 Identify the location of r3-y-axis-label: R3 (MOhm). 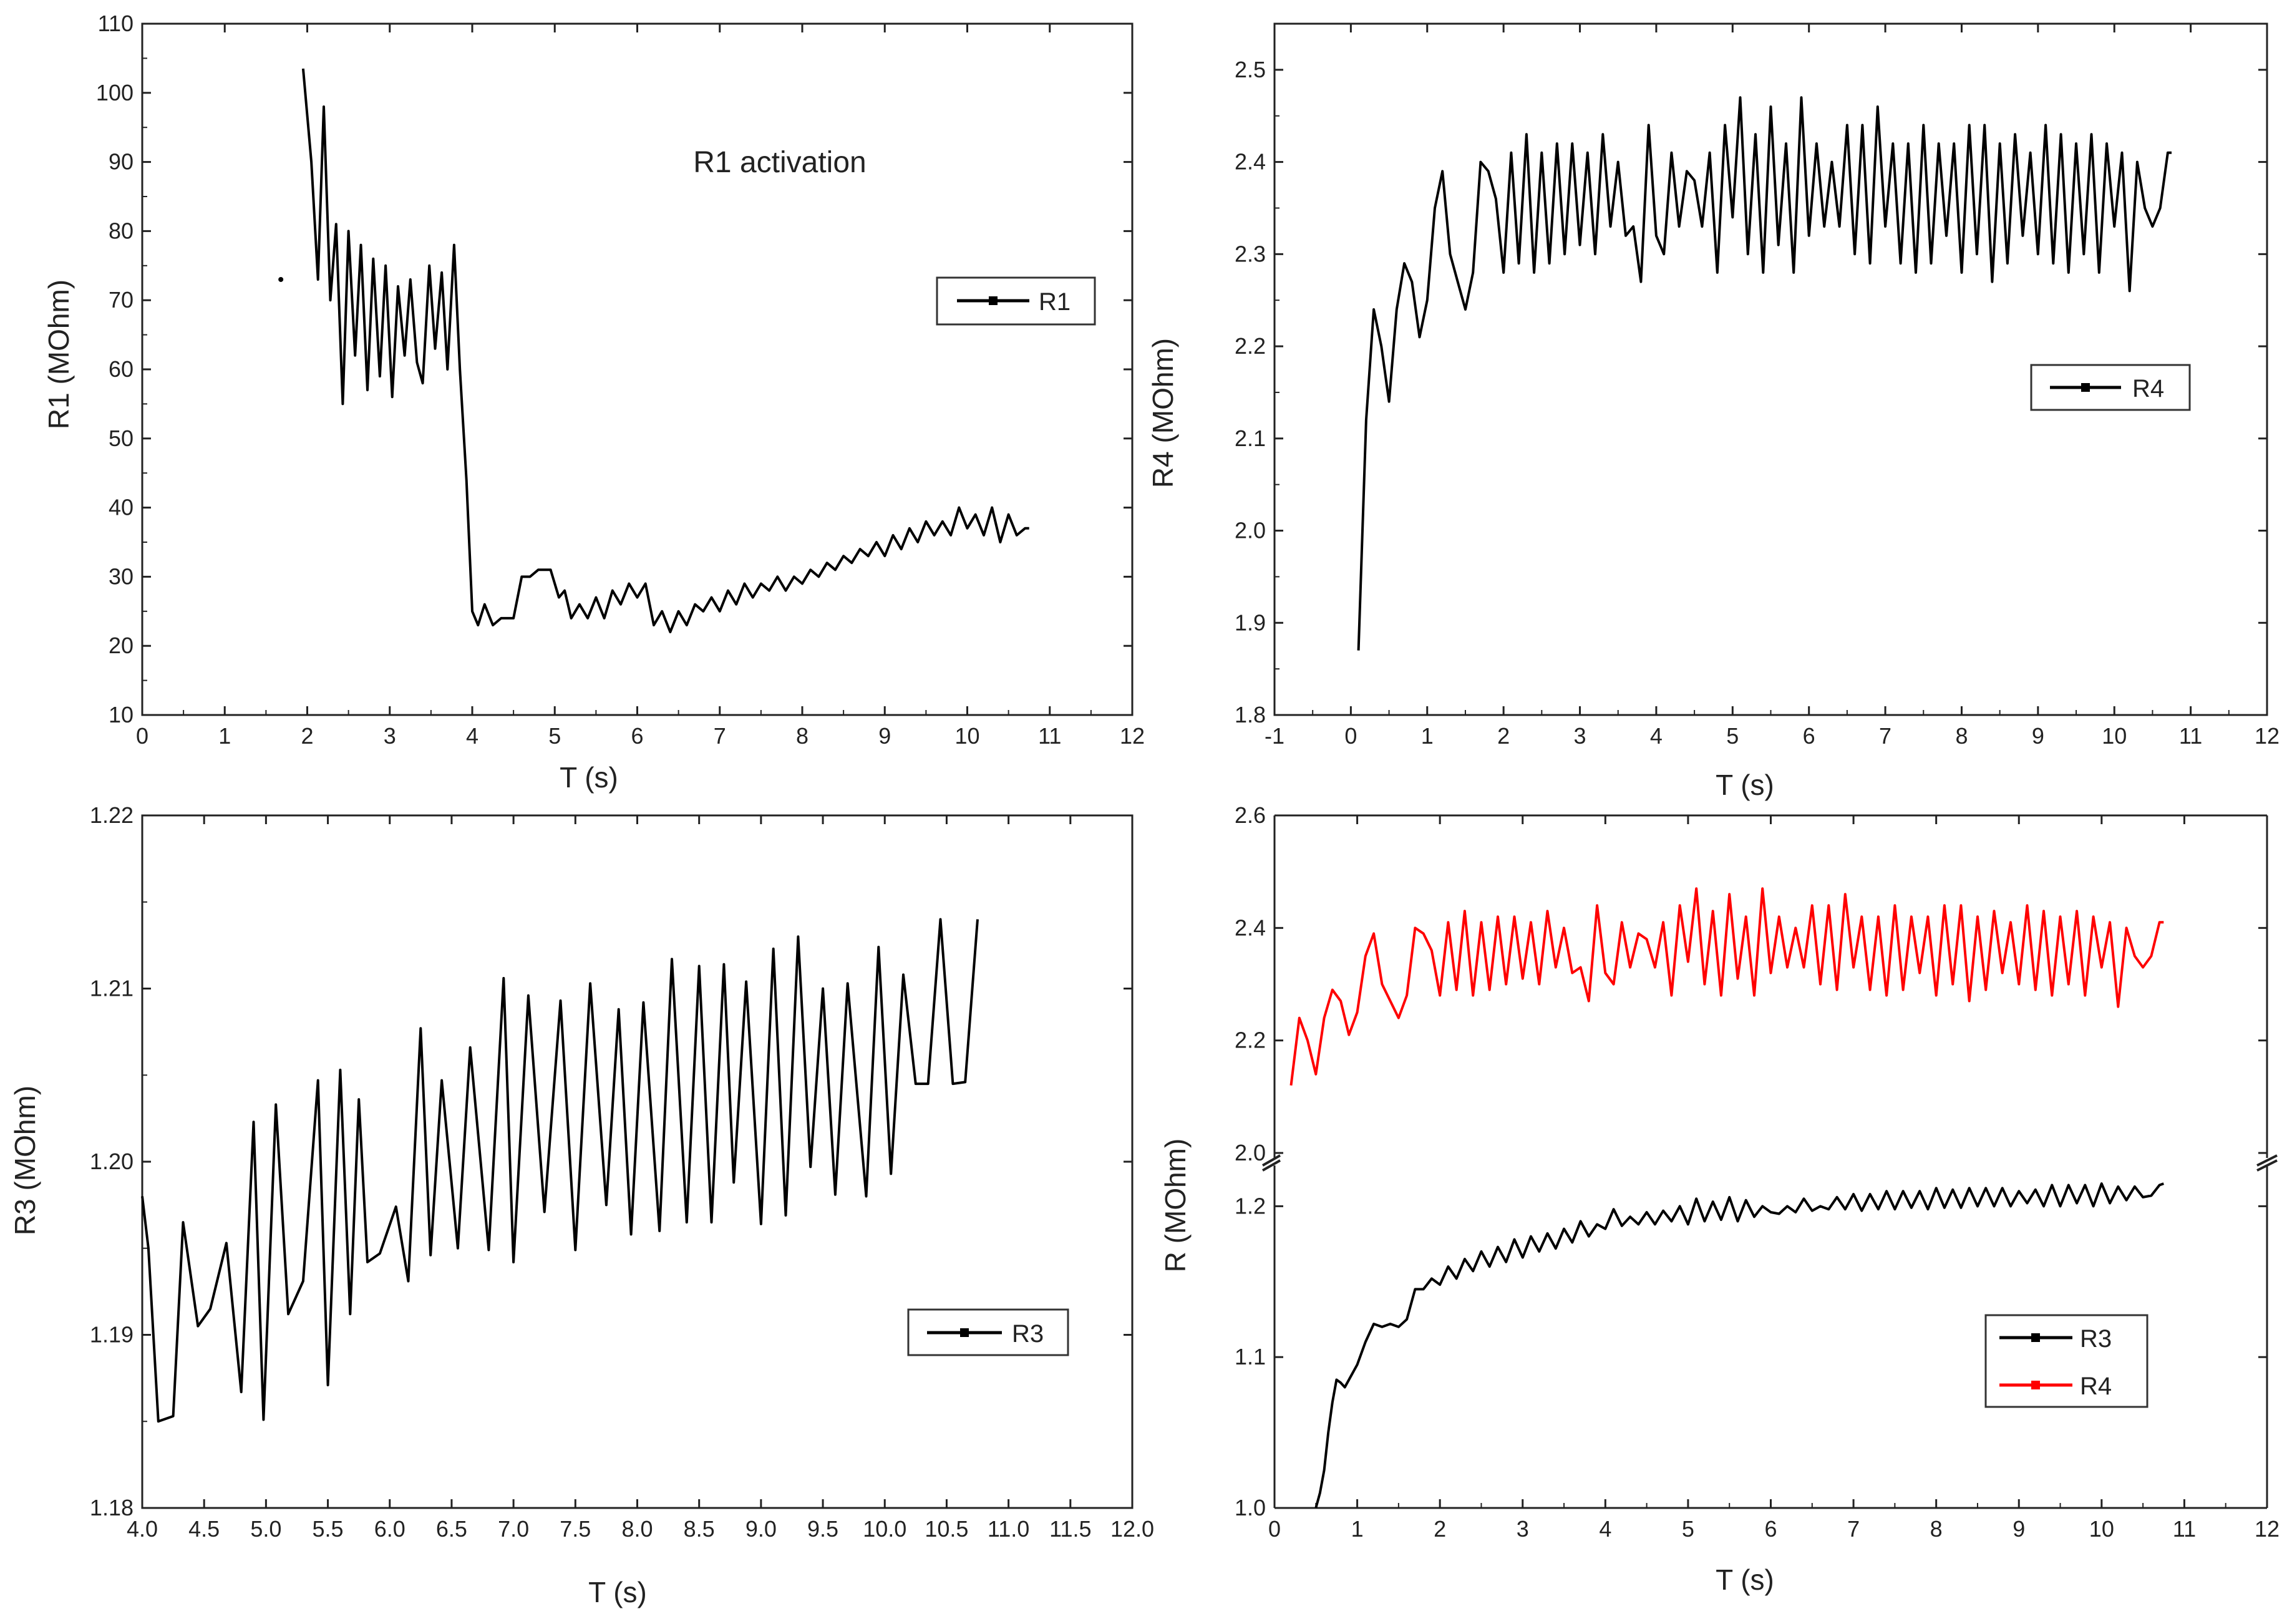
(25, 1160).